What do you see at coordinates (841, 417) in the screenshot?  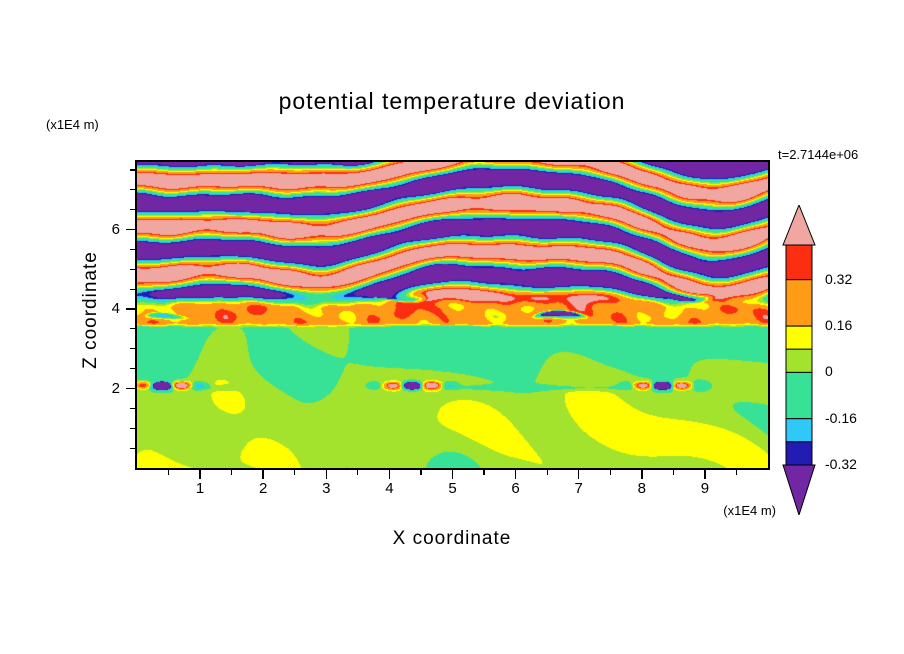 I see `colorbar-label: -0.16` at bounding box center [841, 417].